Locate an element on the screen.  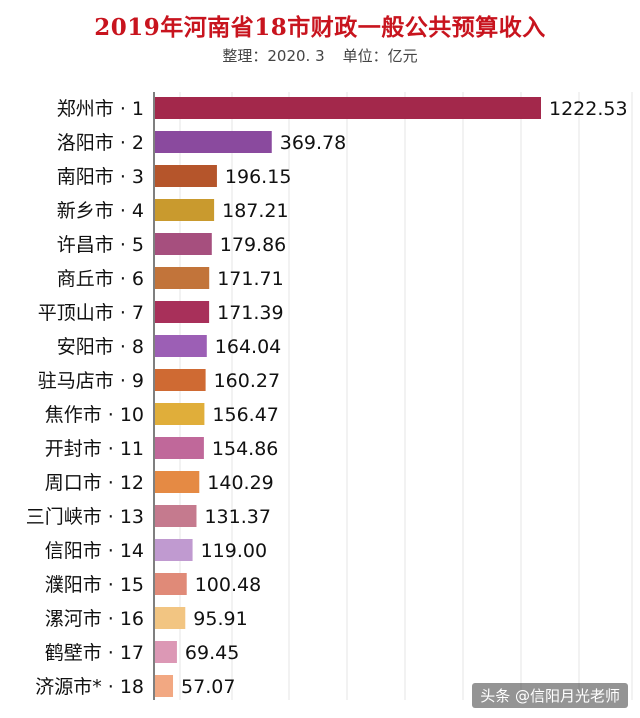
category-label: 新乡市 · 4 is located at coordinates (100, 211).